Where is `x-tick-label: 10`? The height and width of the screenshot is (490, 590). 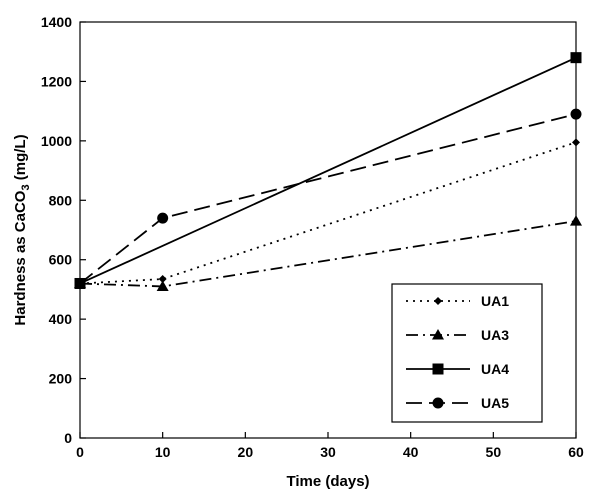 x-tick-label: 10 is located at coordinates (163, 452).